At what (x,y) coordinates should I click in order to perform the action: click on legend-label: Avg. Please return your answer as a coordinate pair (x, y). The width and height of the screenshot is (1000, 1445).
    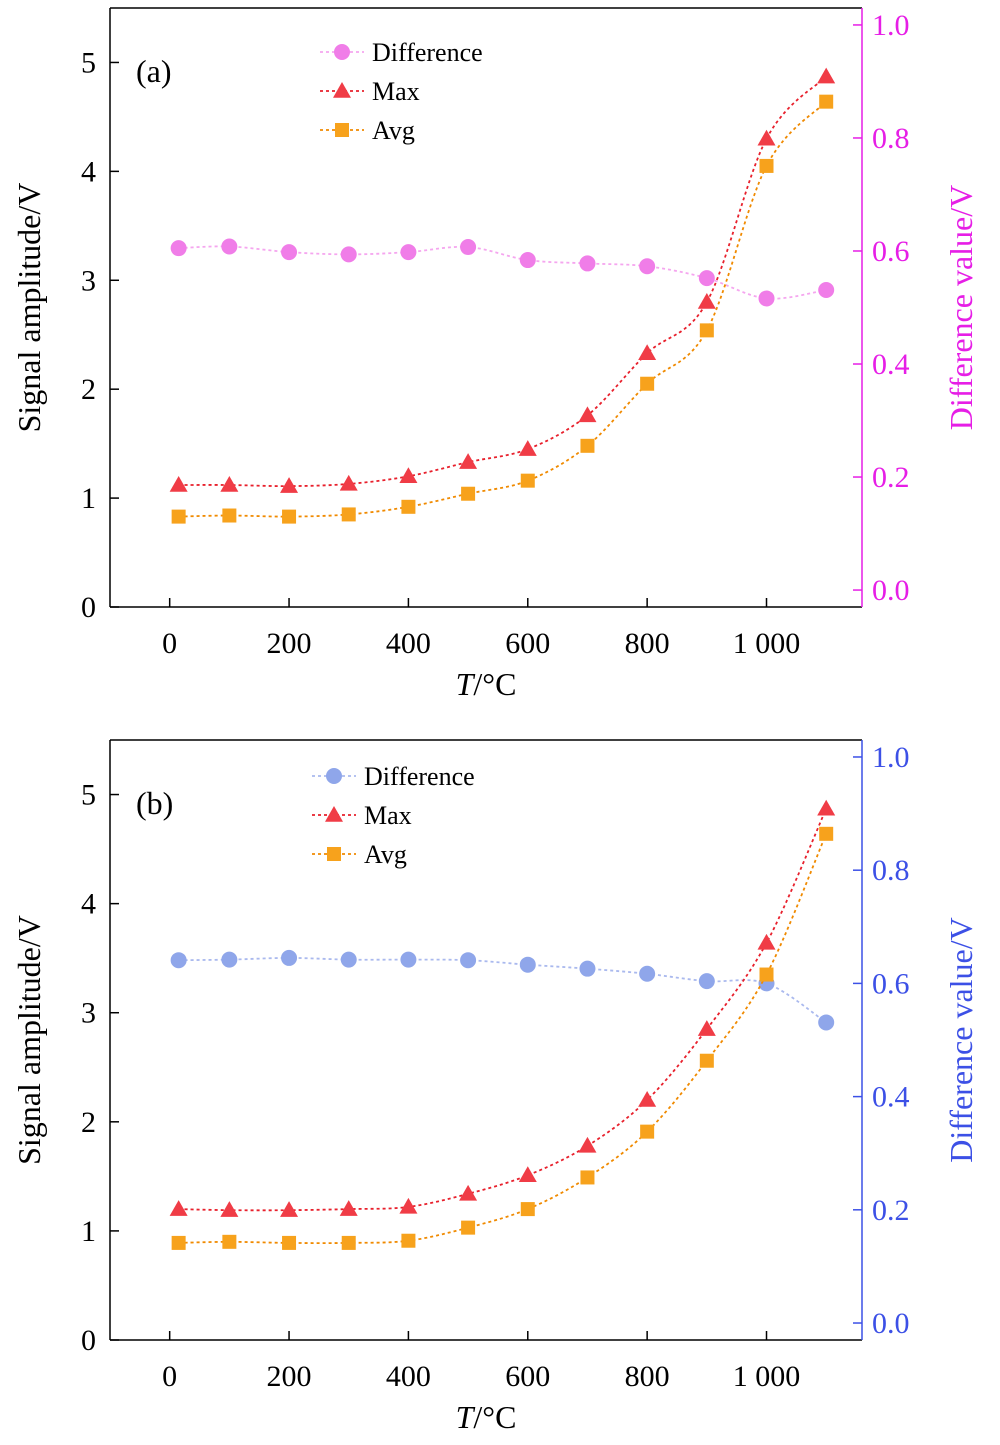
    Looking at the image, I should click on (385, 854).